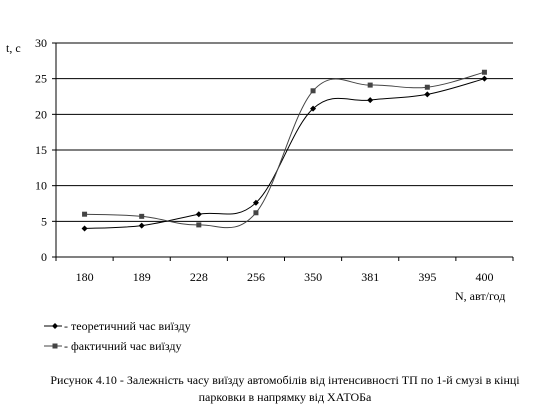 The height and width of the screenshot is (412, 540). What do you see at coordinates (41, 150) in the screenshot?
I see `y-tick-label: 15` at bounding box center [41, 150].